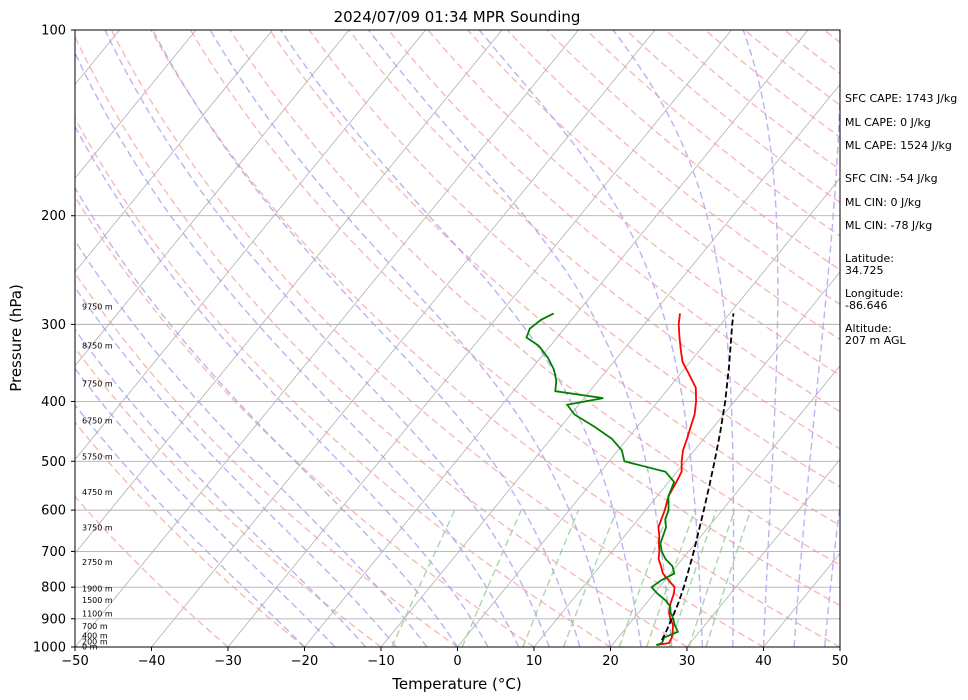 This screenshot has width=968, height=700. I want to click on parcel-line, so click(698, 477).